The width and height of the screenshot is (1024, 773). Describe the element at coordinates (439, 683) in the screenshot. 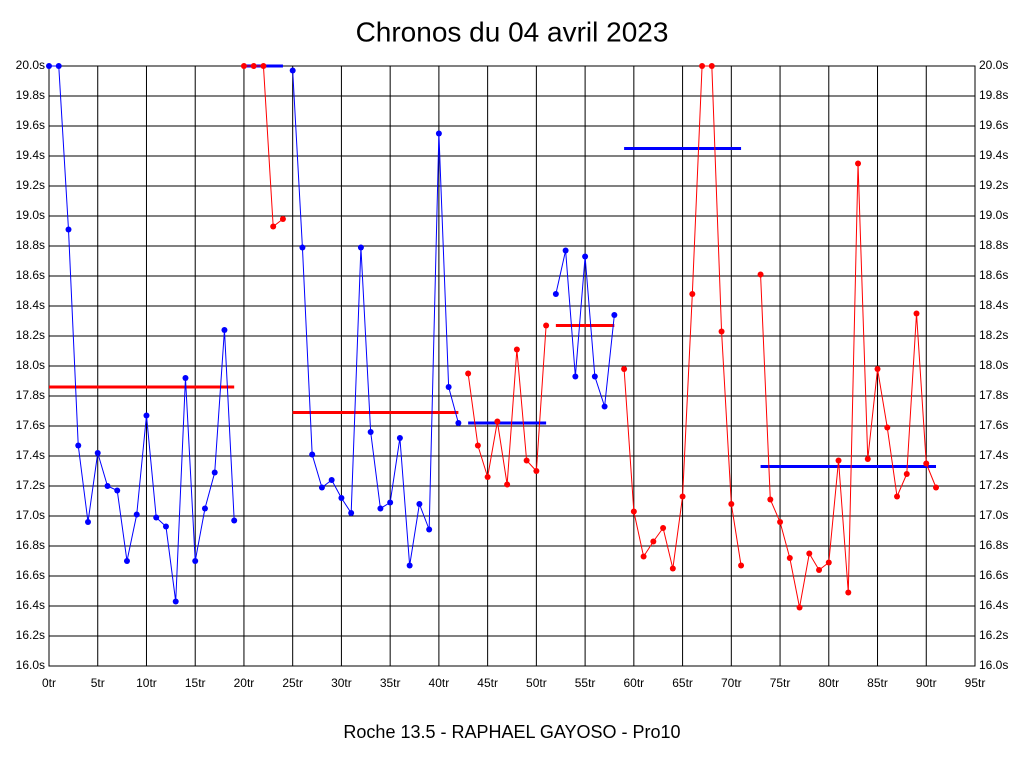

I see `x-tick-label: 40tr` at that location.